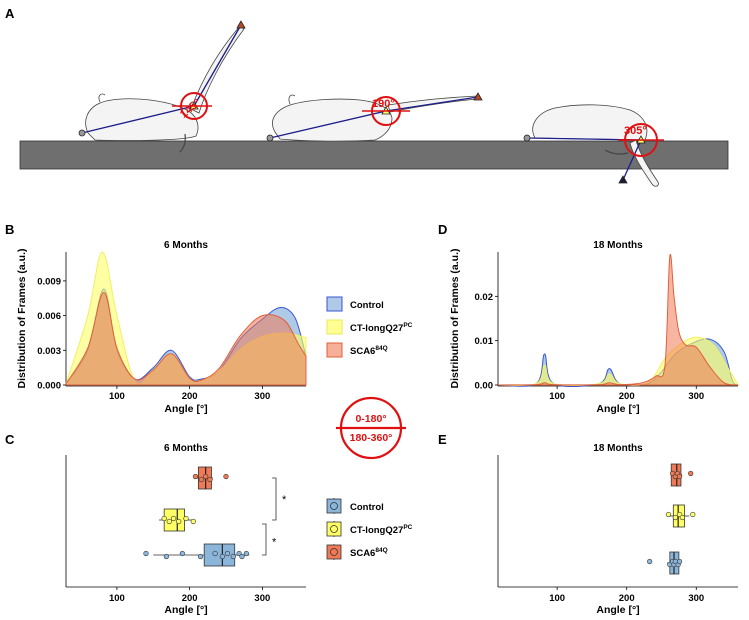 This screenshot has height=620, width=749. I want to click on legend-box-sca6, so click(334, 552).